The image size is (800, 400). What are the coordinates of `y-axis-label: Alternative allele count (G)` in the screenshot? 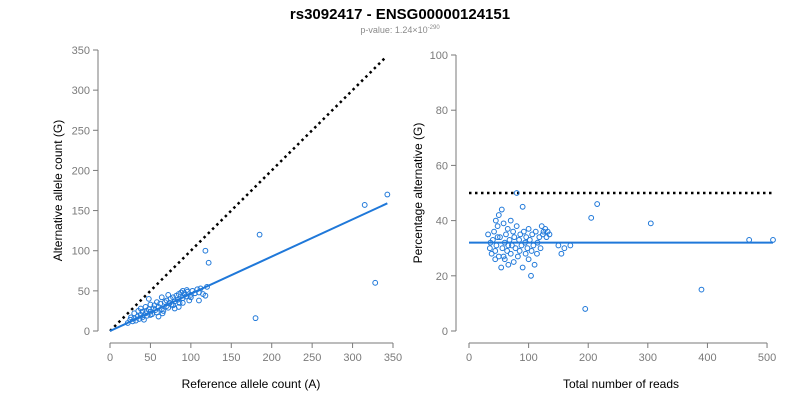 It's located at (58, 190).